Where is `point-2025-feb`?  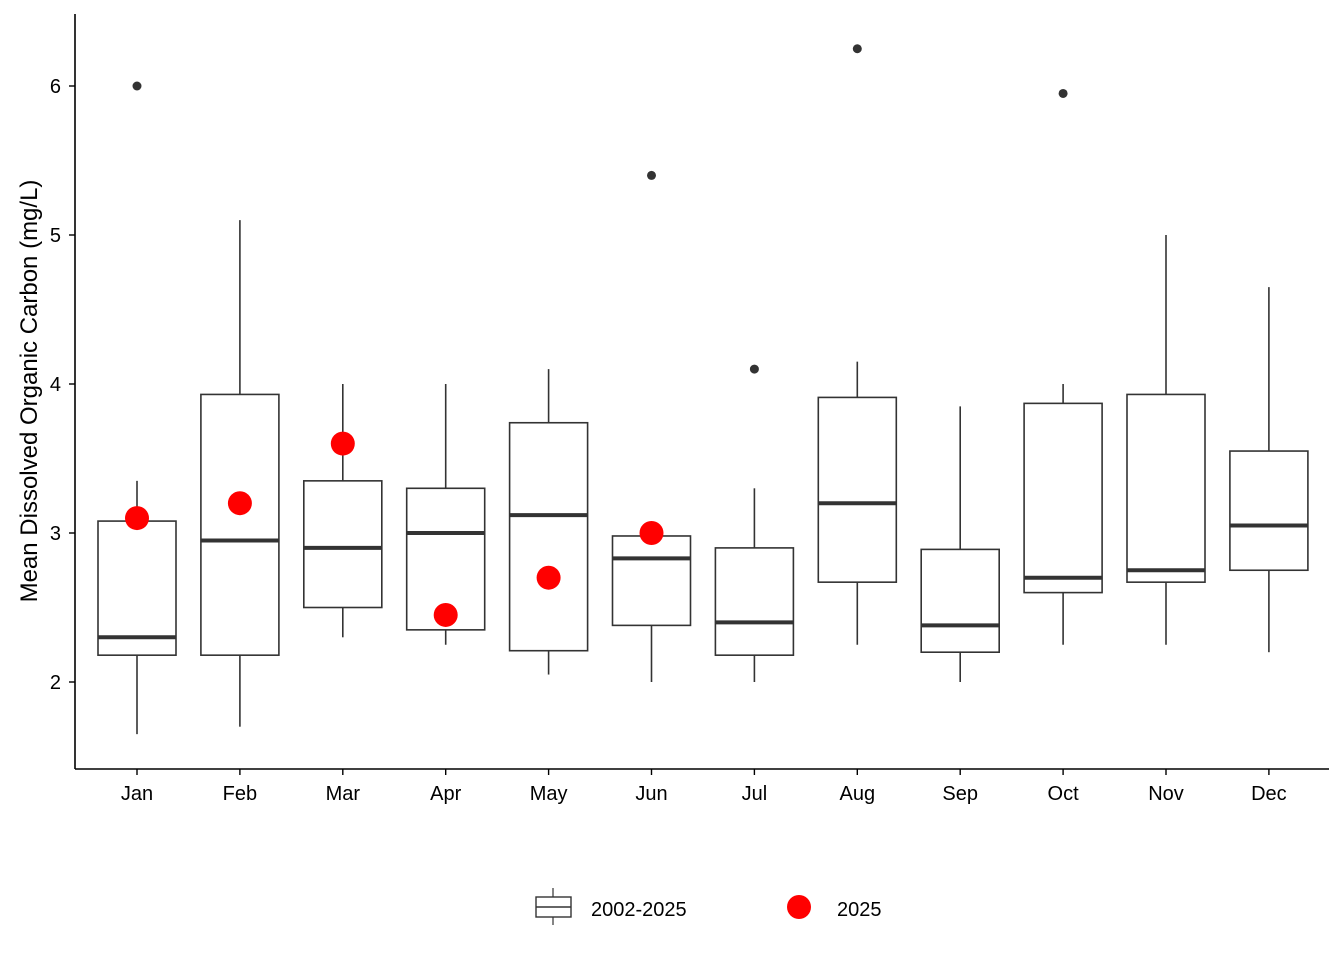
point-2025-feb is located at coordinates (239, 503).